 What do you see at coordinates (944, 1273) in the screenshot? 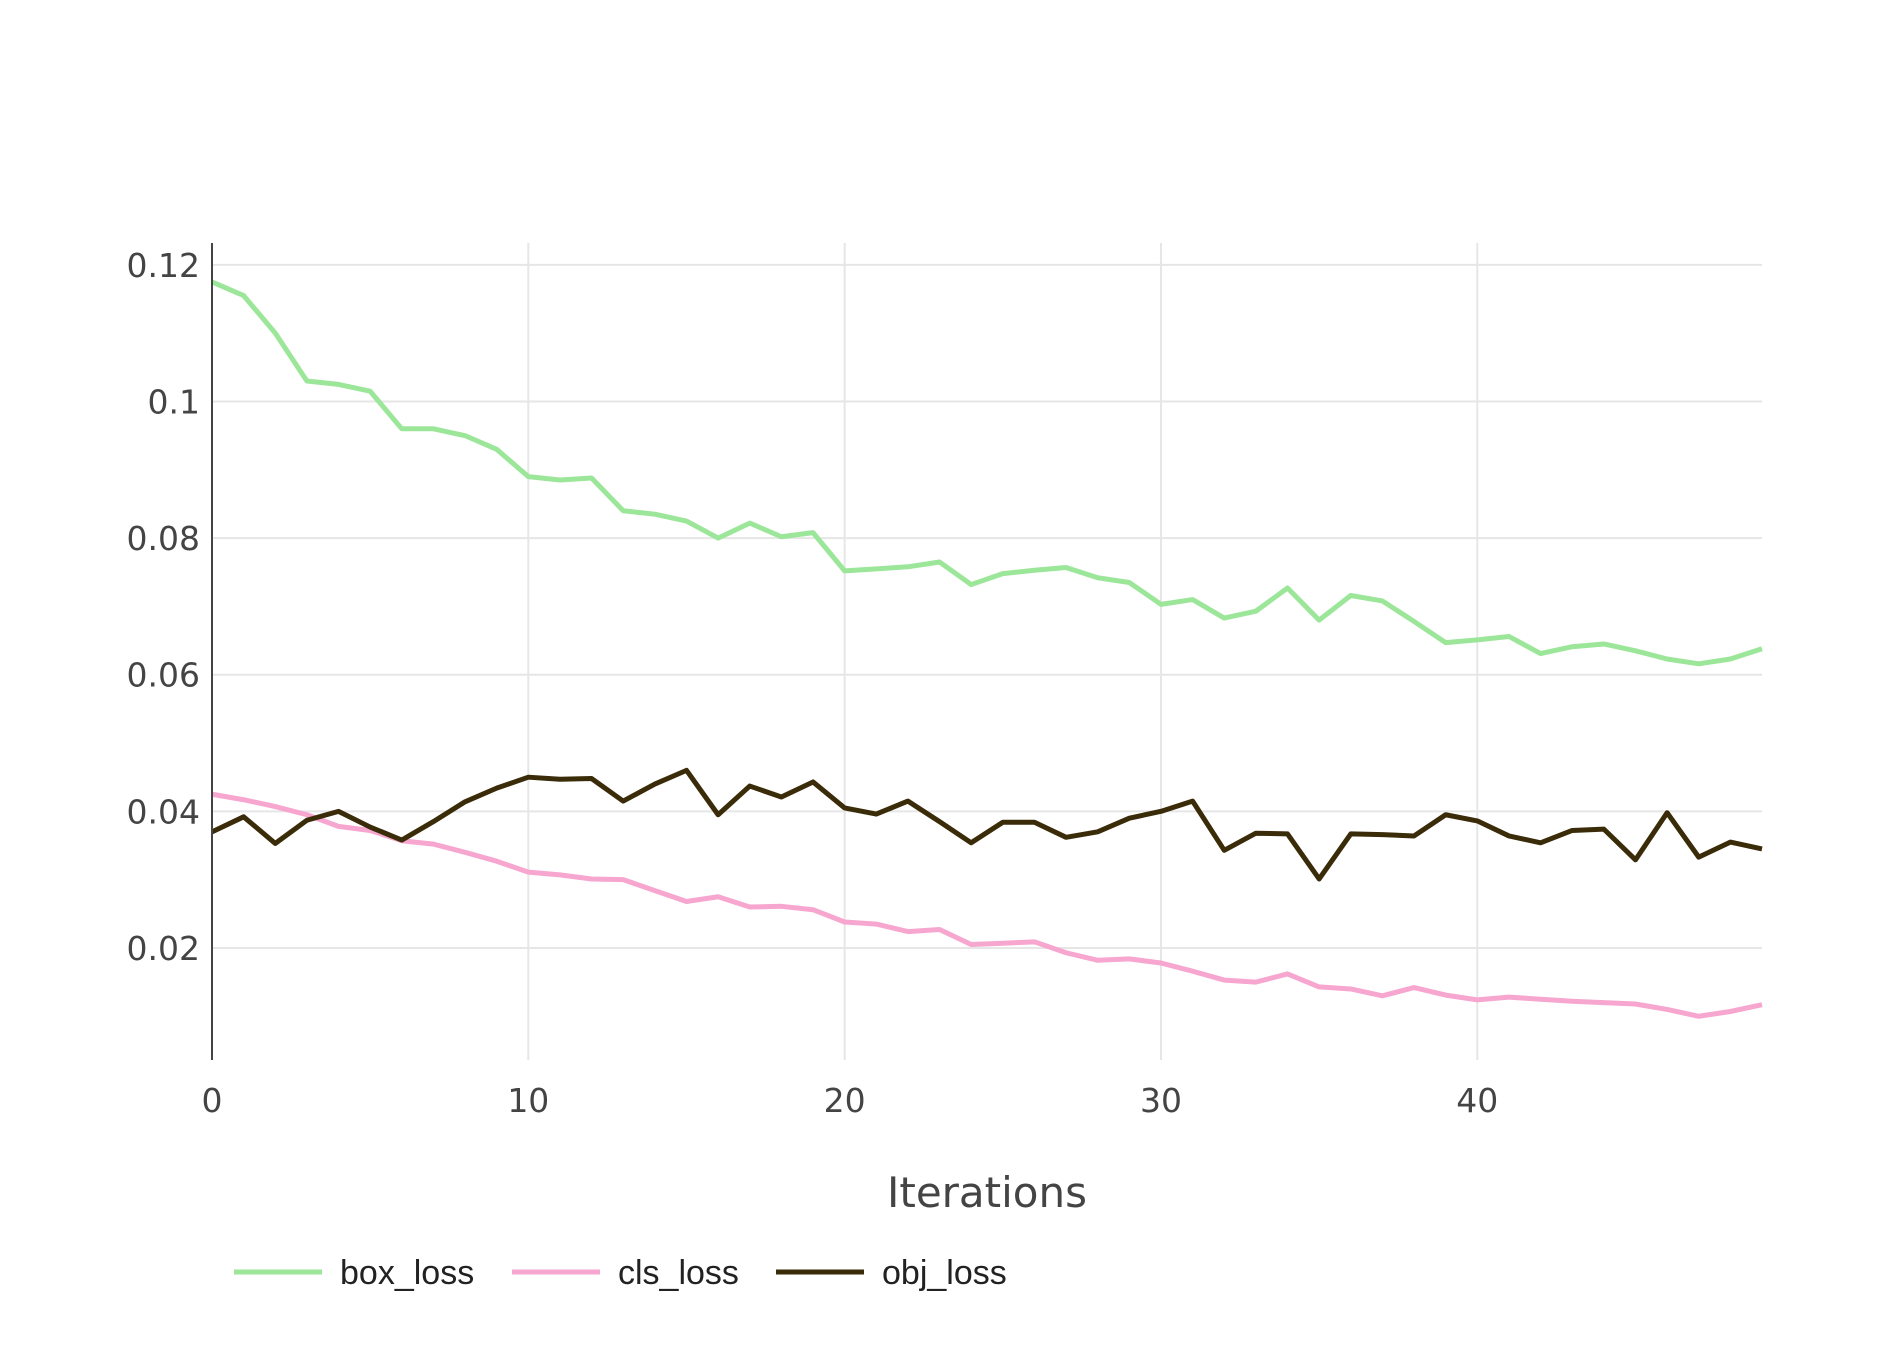
I see `legend-label-obj-loss: obj_loss` at bounding box center [944, 1273].